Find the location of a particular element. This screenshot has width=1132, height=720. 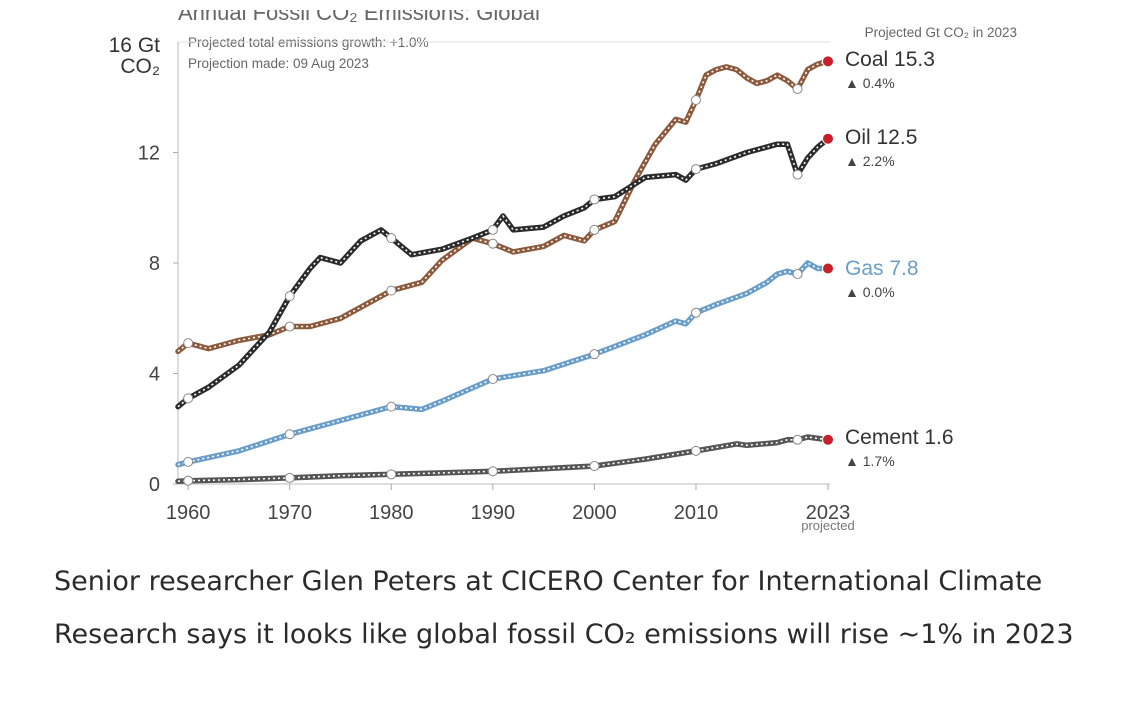

series-label-coal: Coal 15.3 is located at coordinates (890, 59).